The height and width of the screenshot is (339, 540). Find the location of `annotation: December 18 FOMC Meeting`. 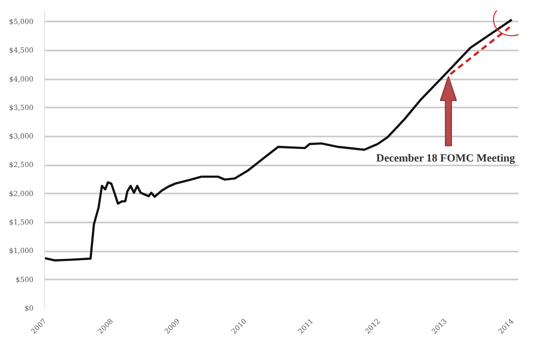

annotation: December 18 FOMC Meeting is located at coordinates (446, 158).